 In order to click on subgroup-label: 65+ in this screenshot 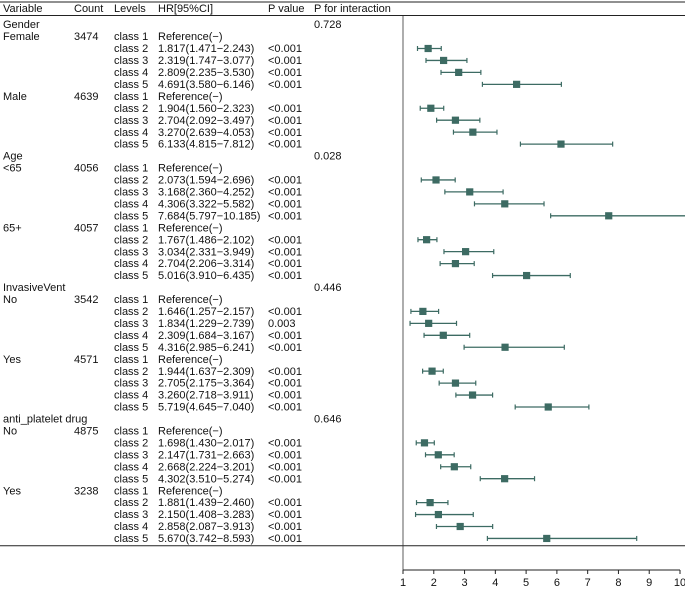, I will do `click(12, 228)`.